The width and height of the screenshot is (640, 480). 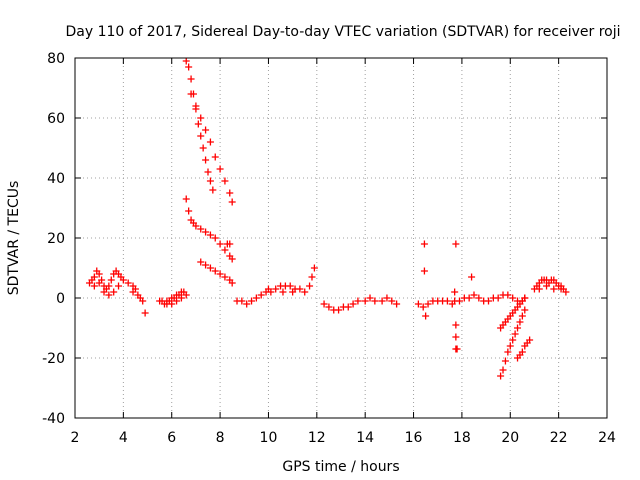 What do you see at coordinates (607, 438) in the screenshot?
I see `x-tick-label: 24` at bounding box center [607, 438].